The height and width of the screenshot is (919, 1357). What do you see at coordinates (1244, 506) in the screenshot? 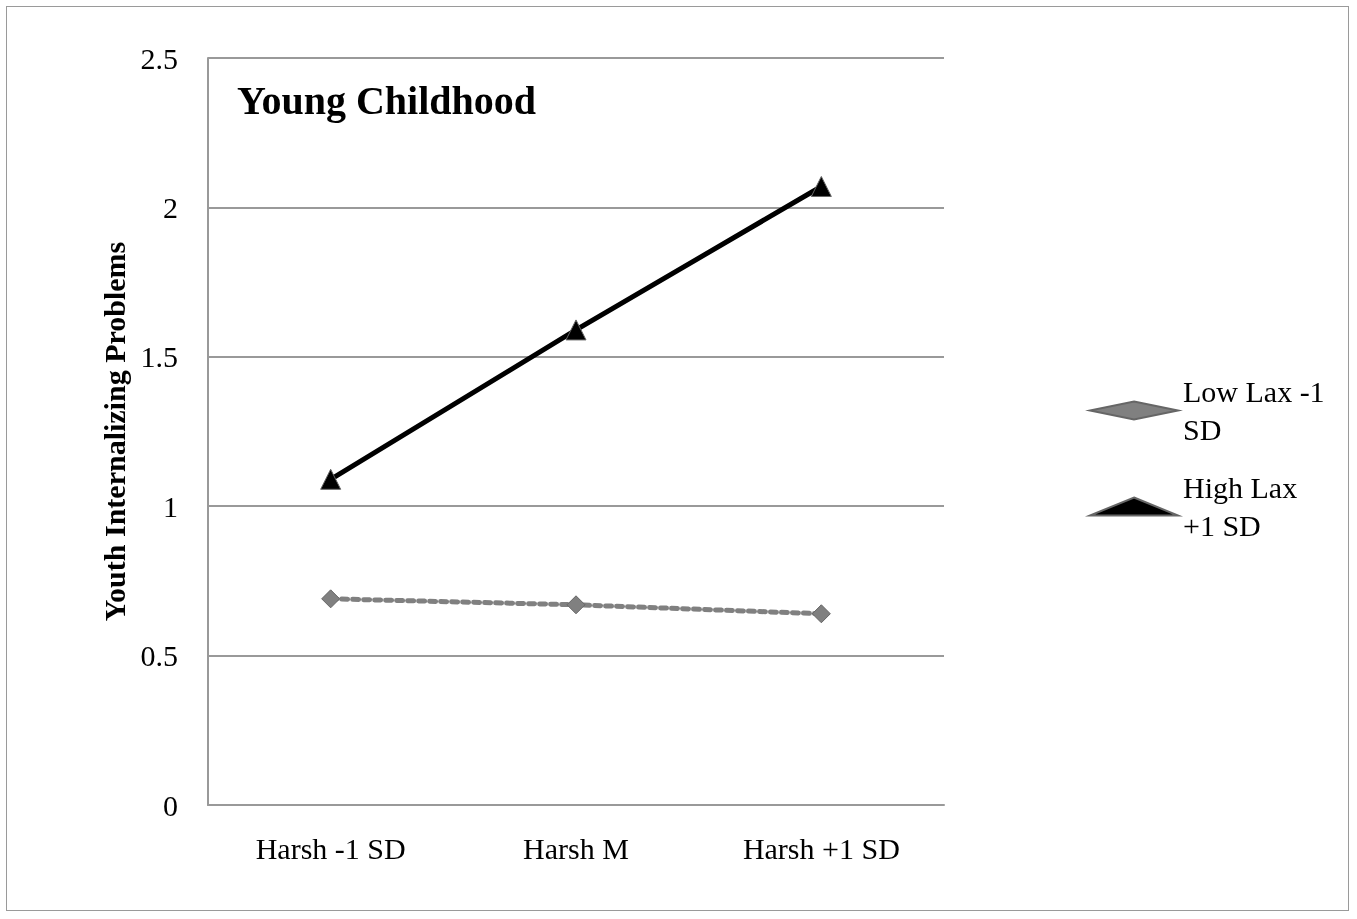
I see `legend-label: High Lax +1 SD` at bounding box center [1244, 506].